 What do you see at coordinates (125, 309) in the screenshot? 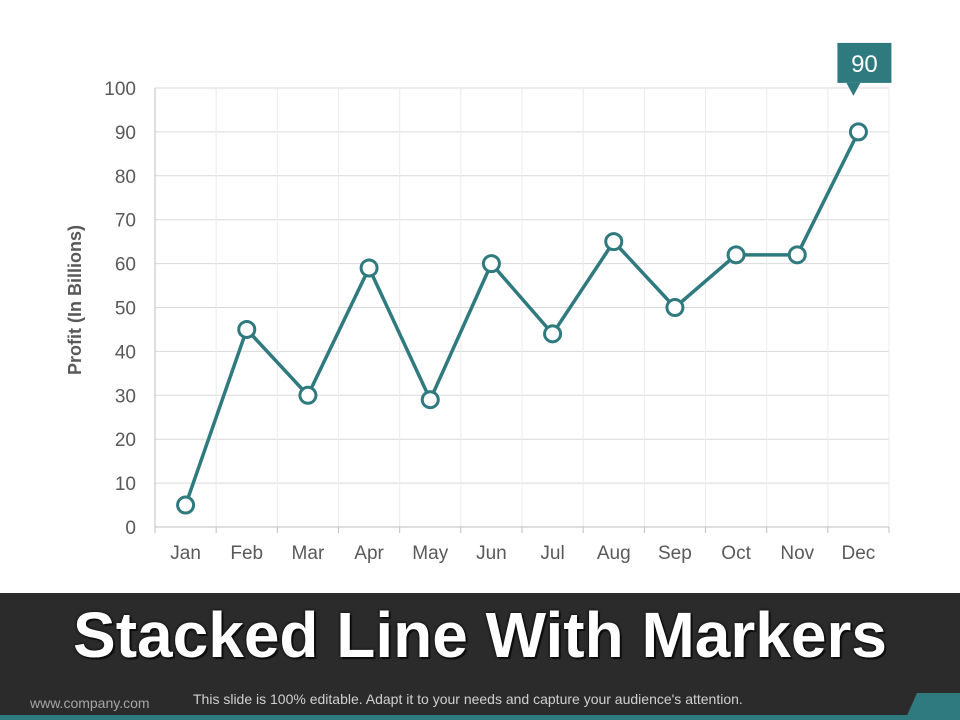
I see `y-tick-label: 50` at bounding box center [125, 309].